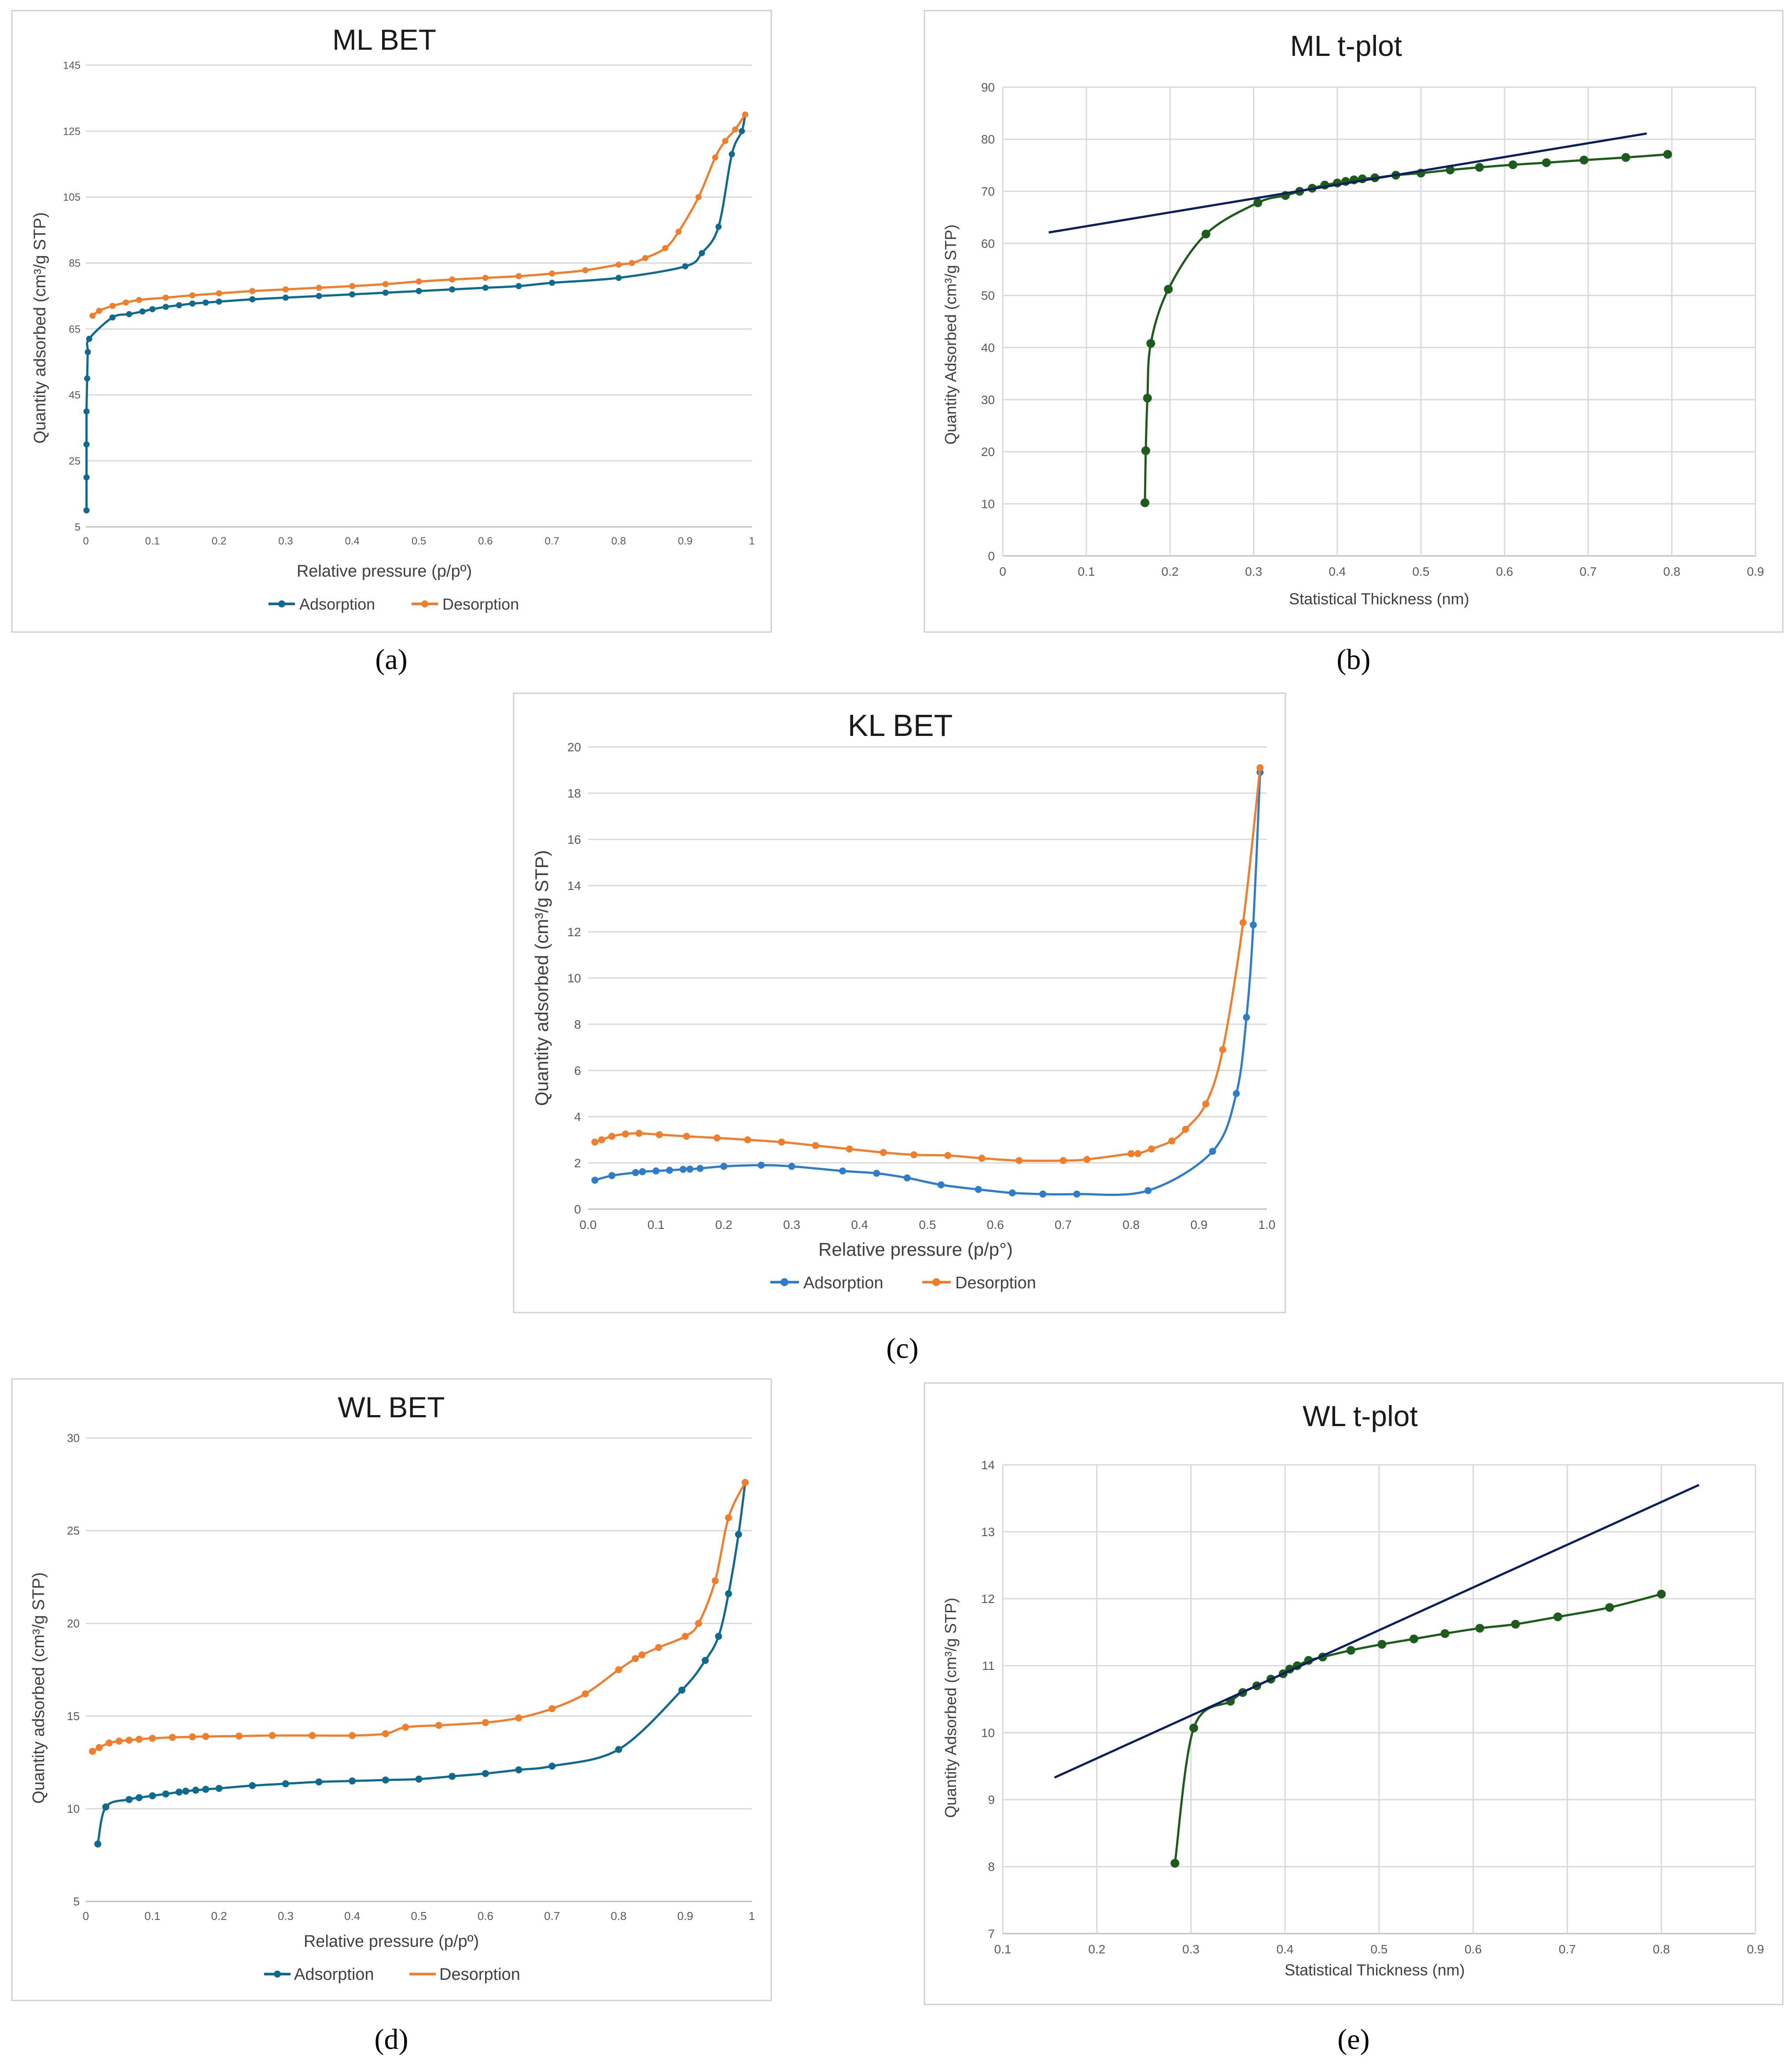 The width and height of the screenshot is (1792, 2063). What do you see at coordinates (1348, 183) in the screenshot?
I see `series-fit-line-line` at bounding box center [1348, 183].